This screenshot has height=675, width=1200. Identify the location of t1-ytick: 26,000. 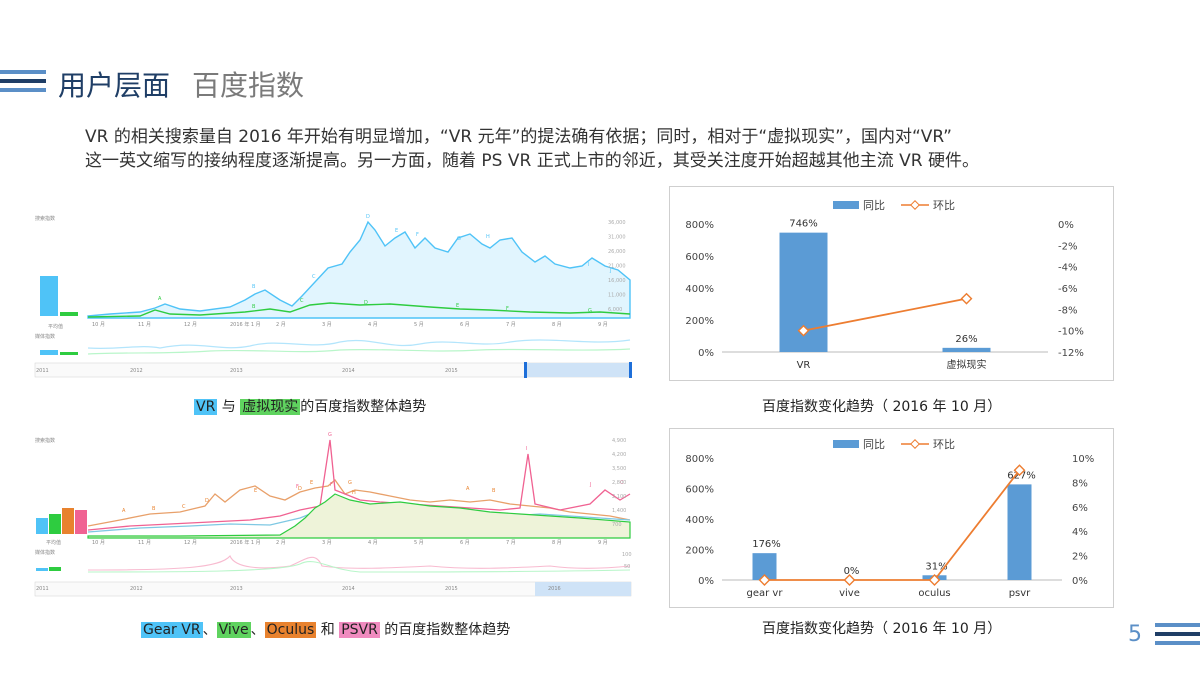
(617, 252).